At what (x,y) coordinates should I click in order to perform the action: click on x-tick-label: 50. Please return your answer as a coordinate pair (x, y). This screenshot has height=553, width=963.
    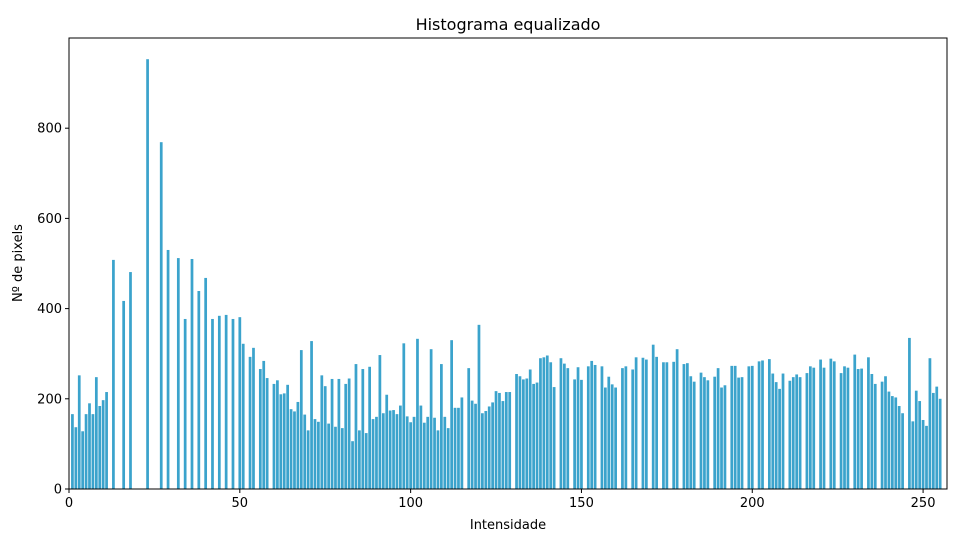
    Looking at the image, I should click on (240, 503).